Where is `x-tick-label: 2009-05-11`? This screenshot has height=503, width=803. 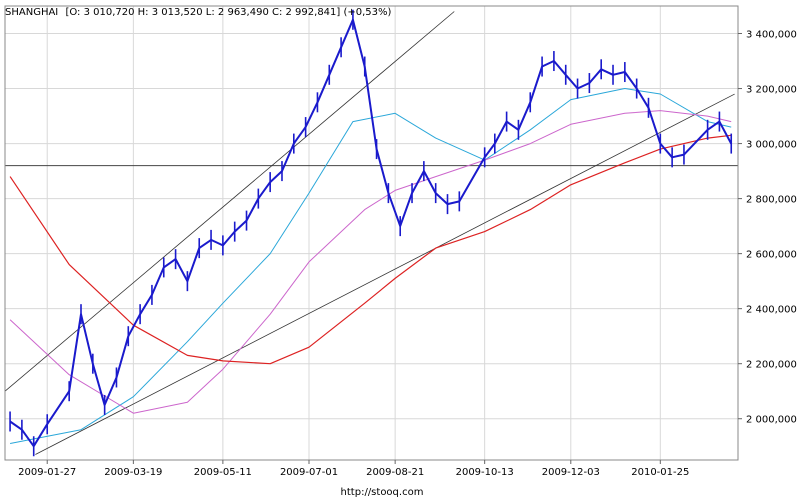 x-tick-label: 2009-05-11 is located at coordinates (223, 472).